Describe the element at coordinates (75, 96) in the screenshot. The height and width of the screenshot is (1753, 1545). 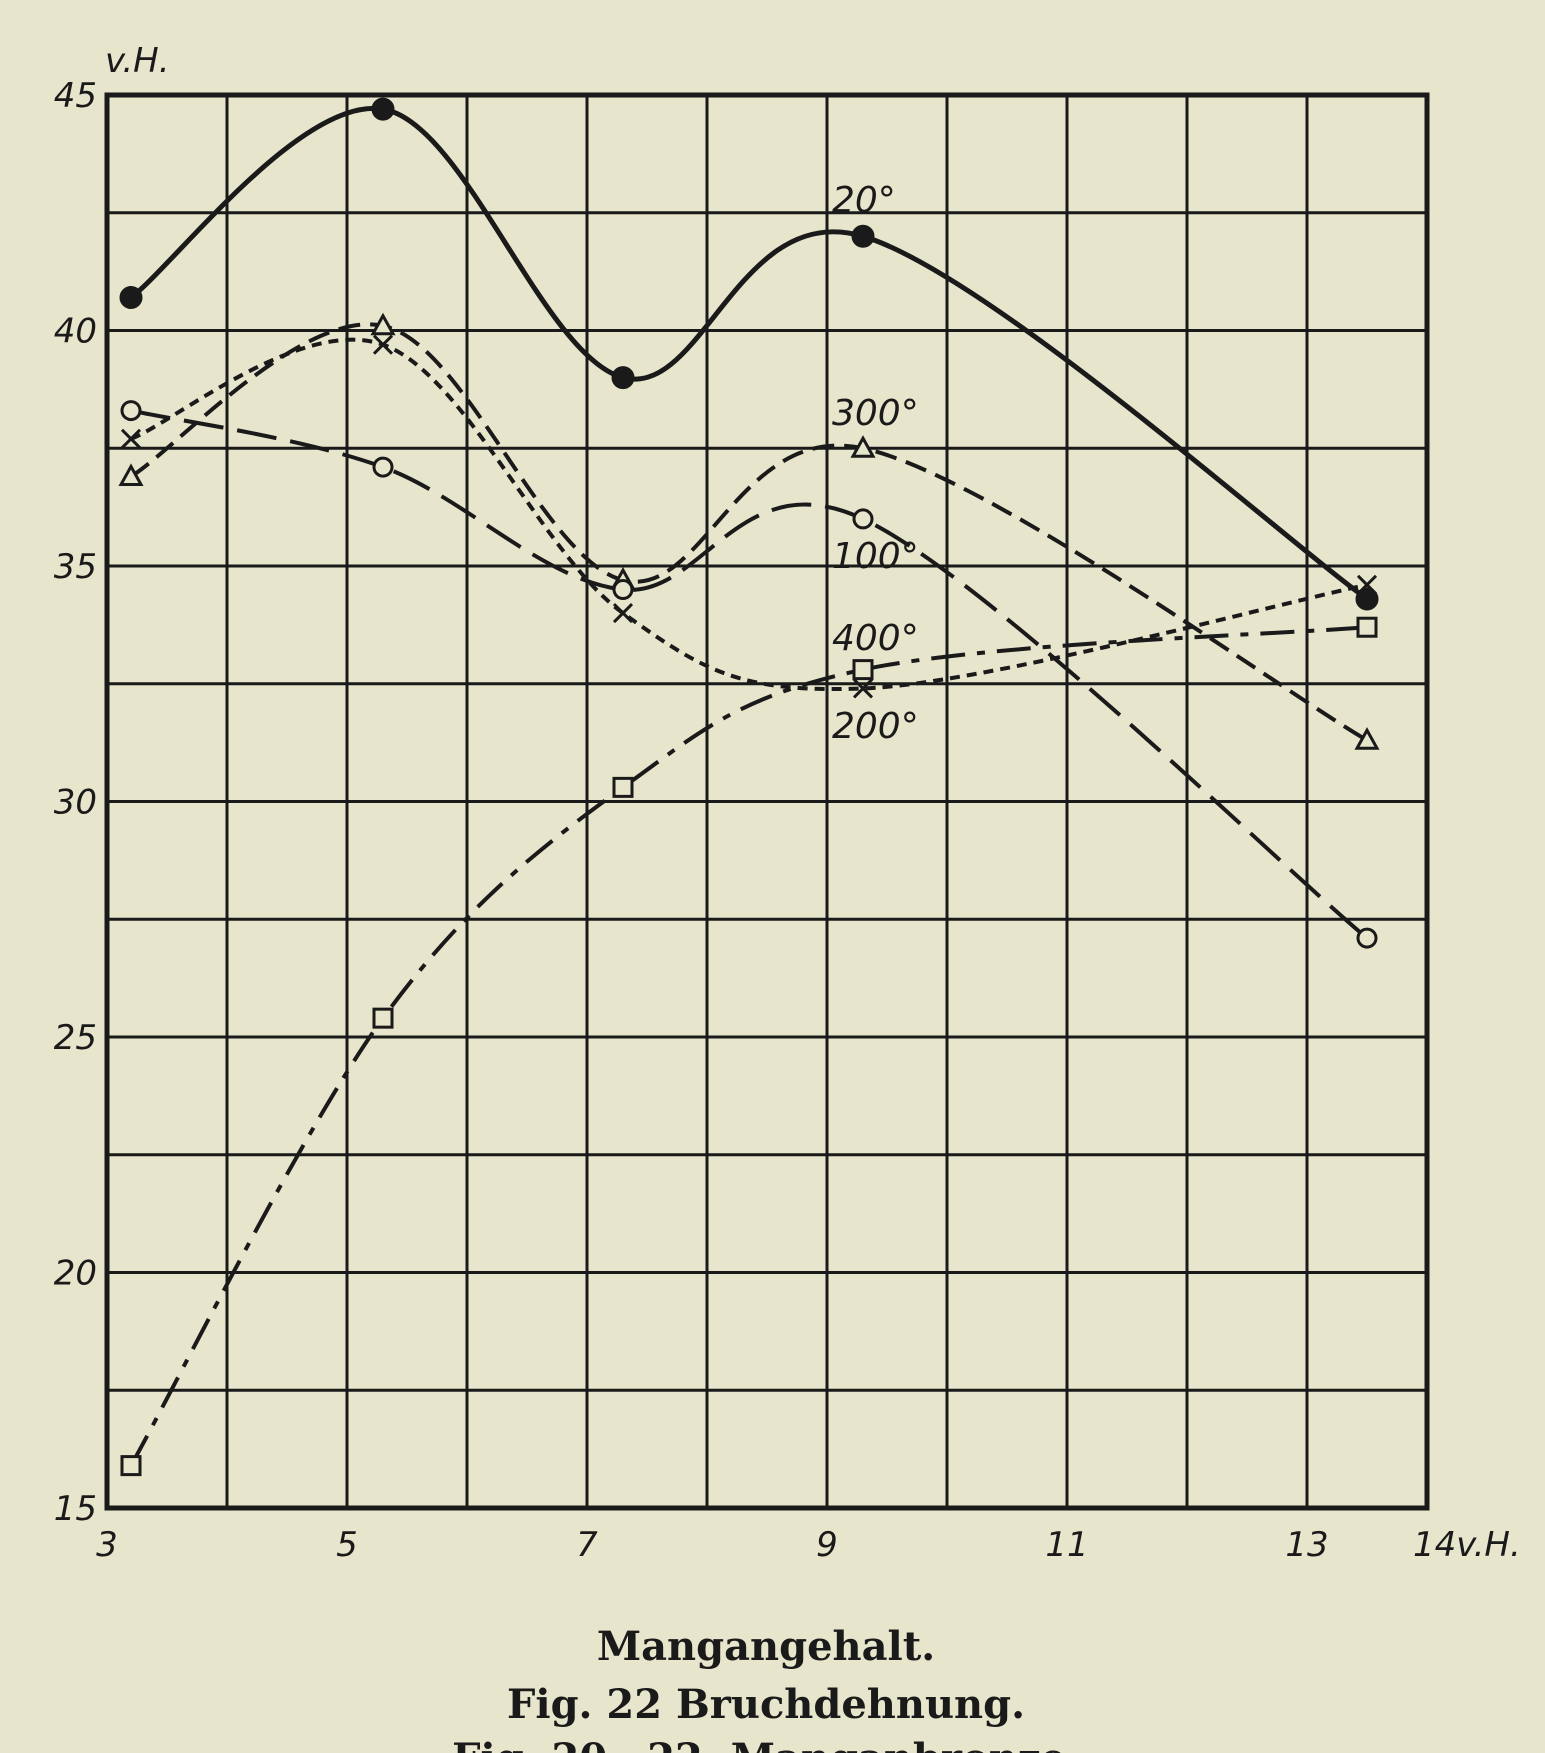
I see `y-tick-label: 45` at that location.